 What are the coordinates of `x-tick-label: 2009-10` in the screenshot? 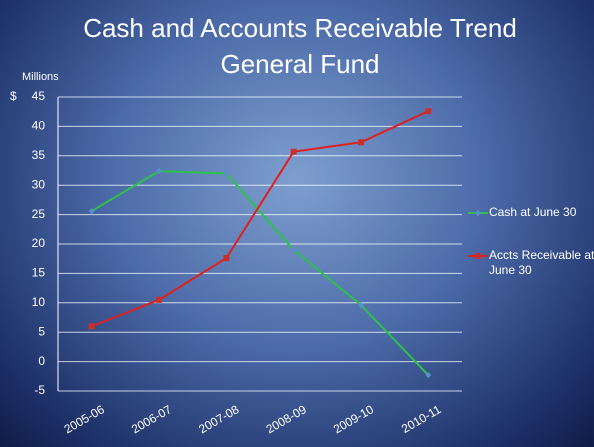 It's located at (353, 419).